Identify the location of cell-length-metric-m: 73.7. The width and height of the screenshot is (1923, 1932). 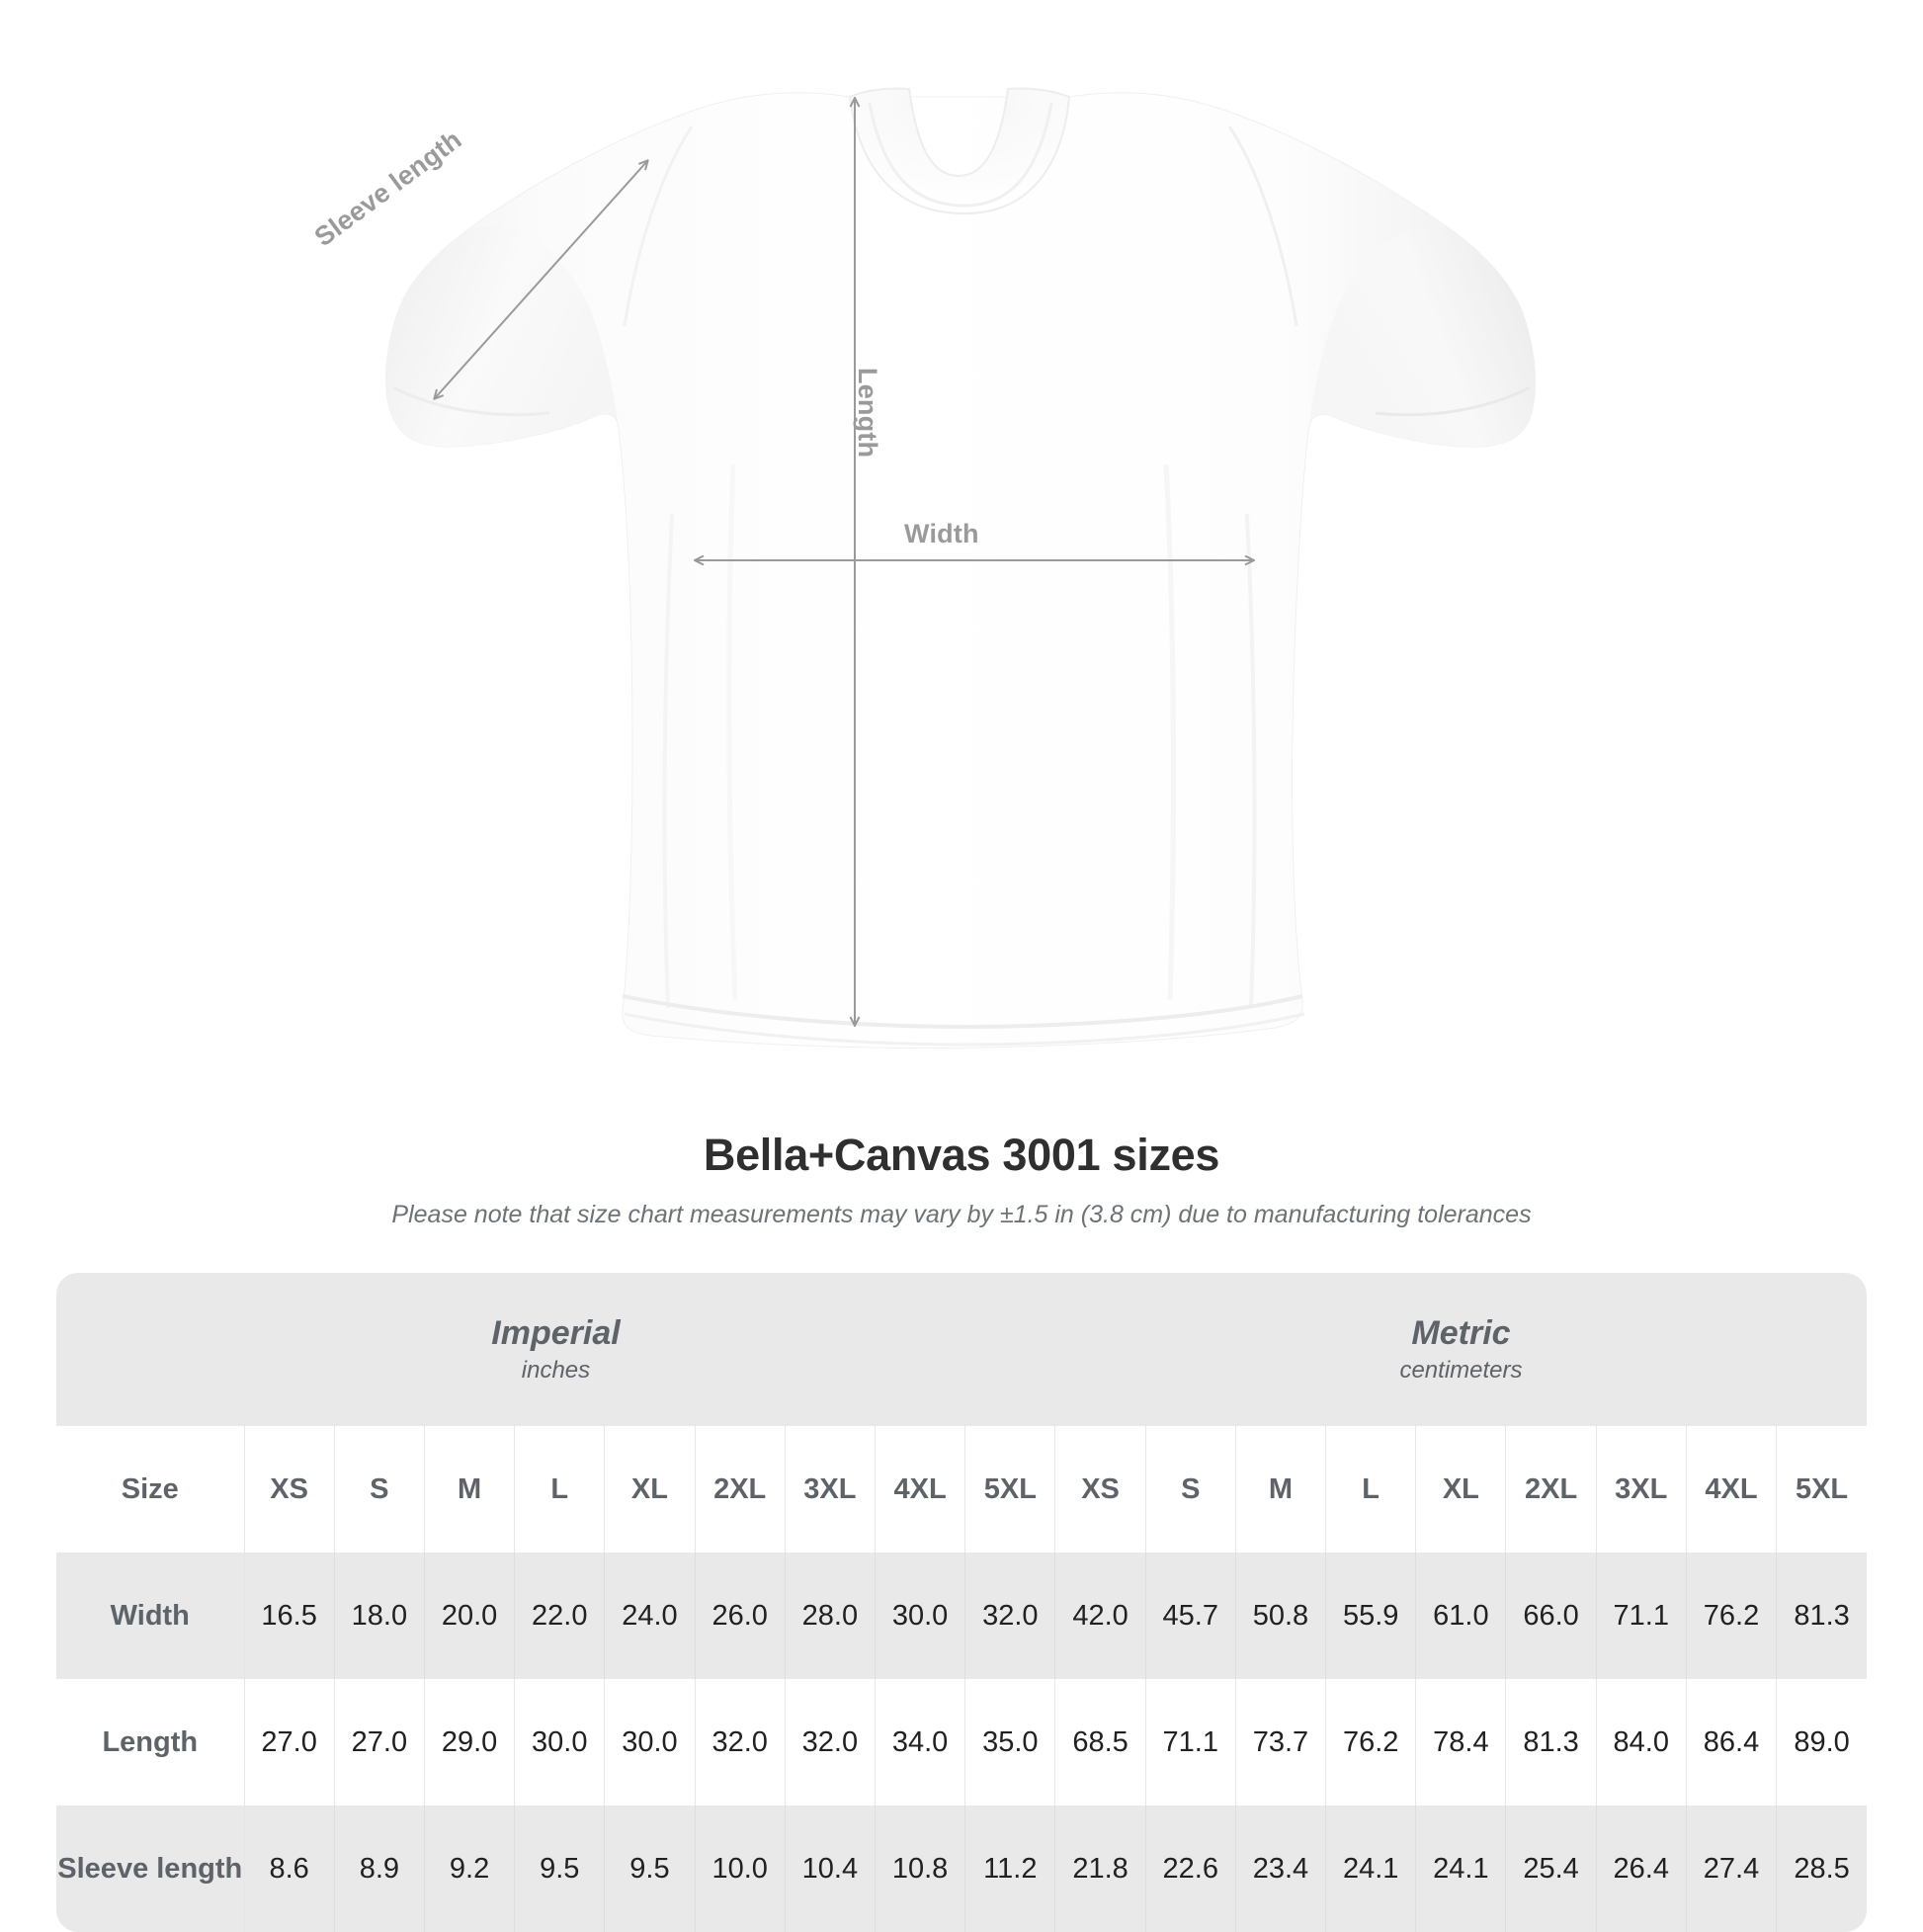
(1281, 1742).